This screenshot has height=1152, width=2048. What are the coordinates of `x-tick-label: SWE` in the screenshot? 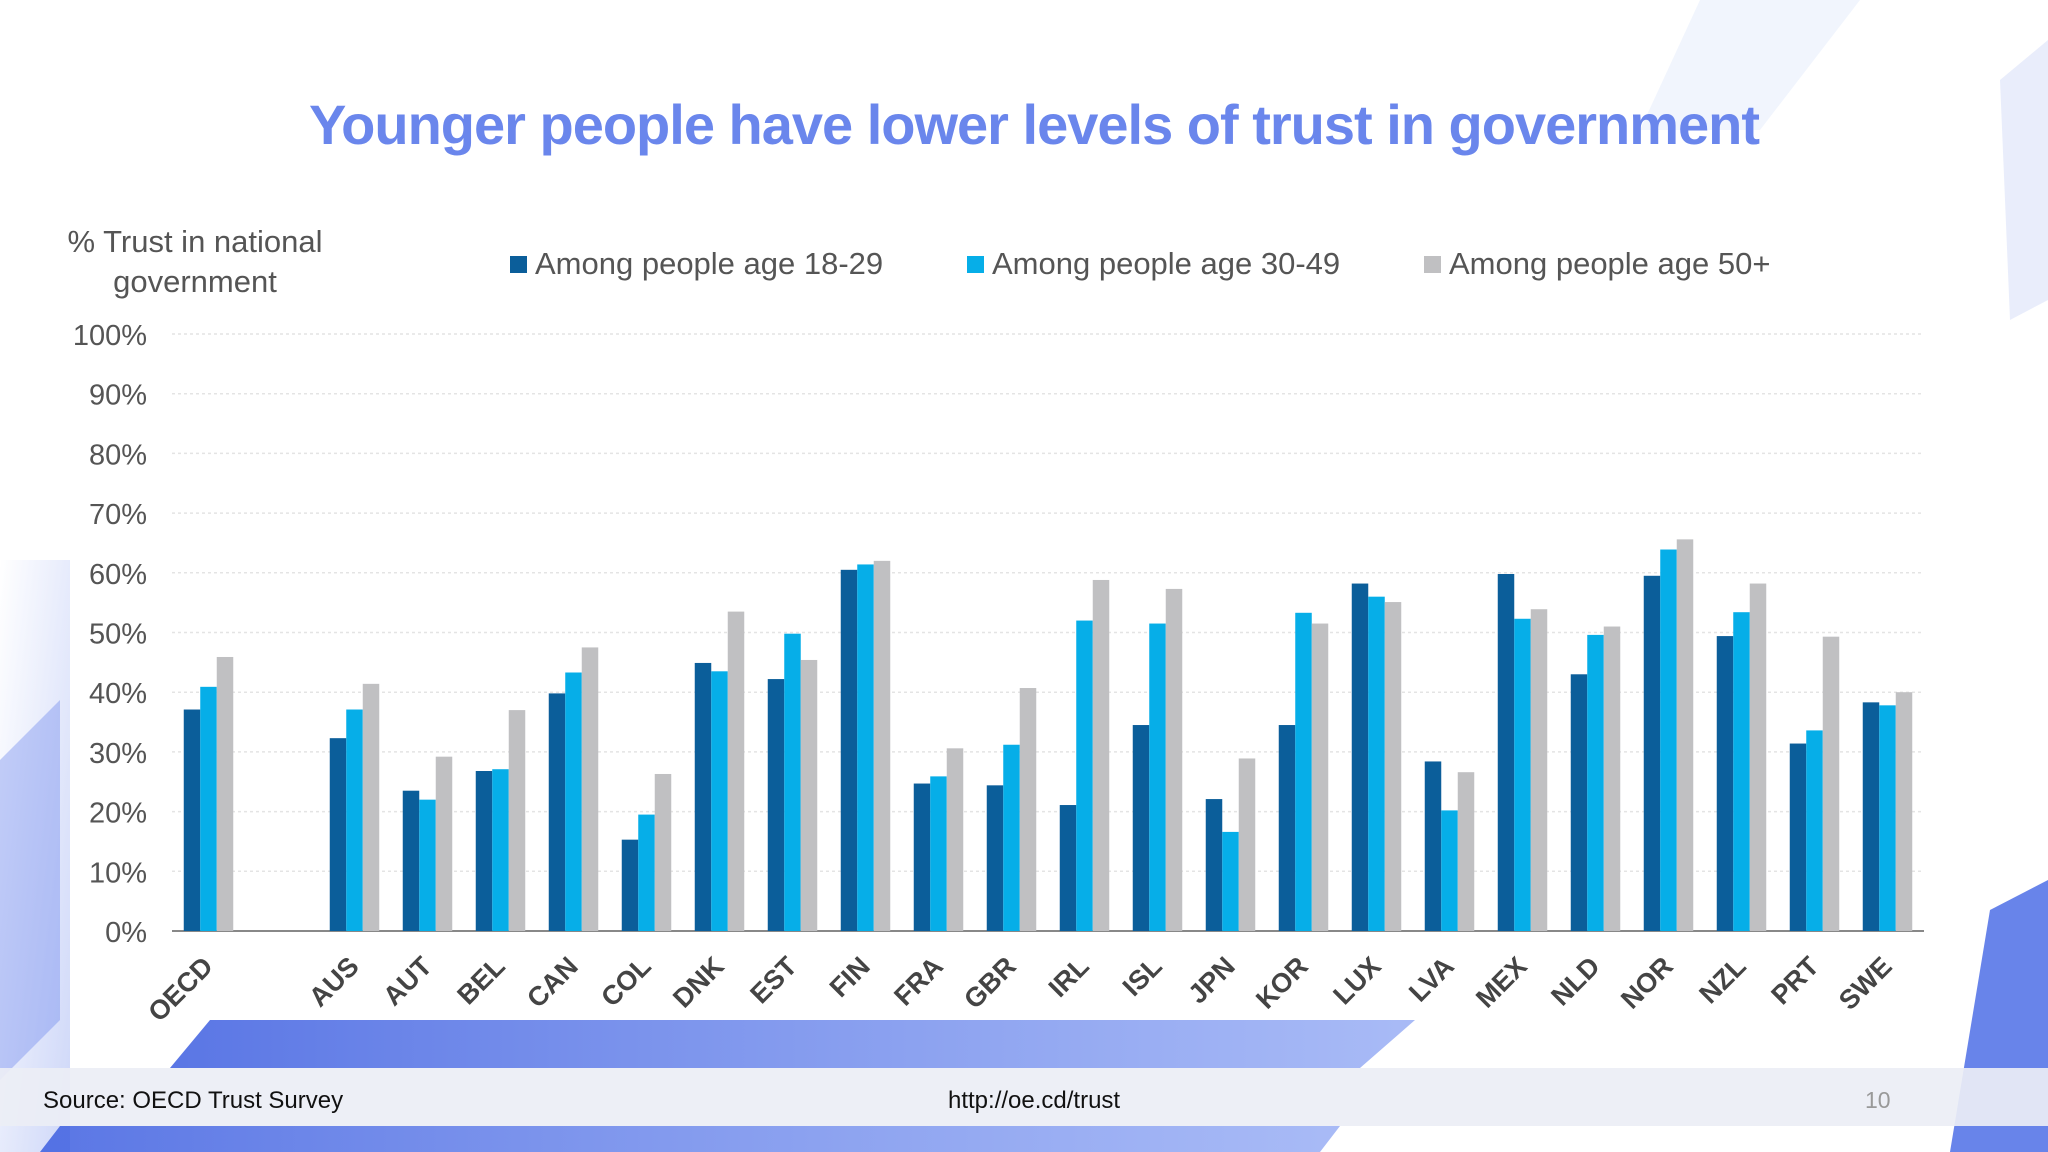 It's located at (1865, 983).